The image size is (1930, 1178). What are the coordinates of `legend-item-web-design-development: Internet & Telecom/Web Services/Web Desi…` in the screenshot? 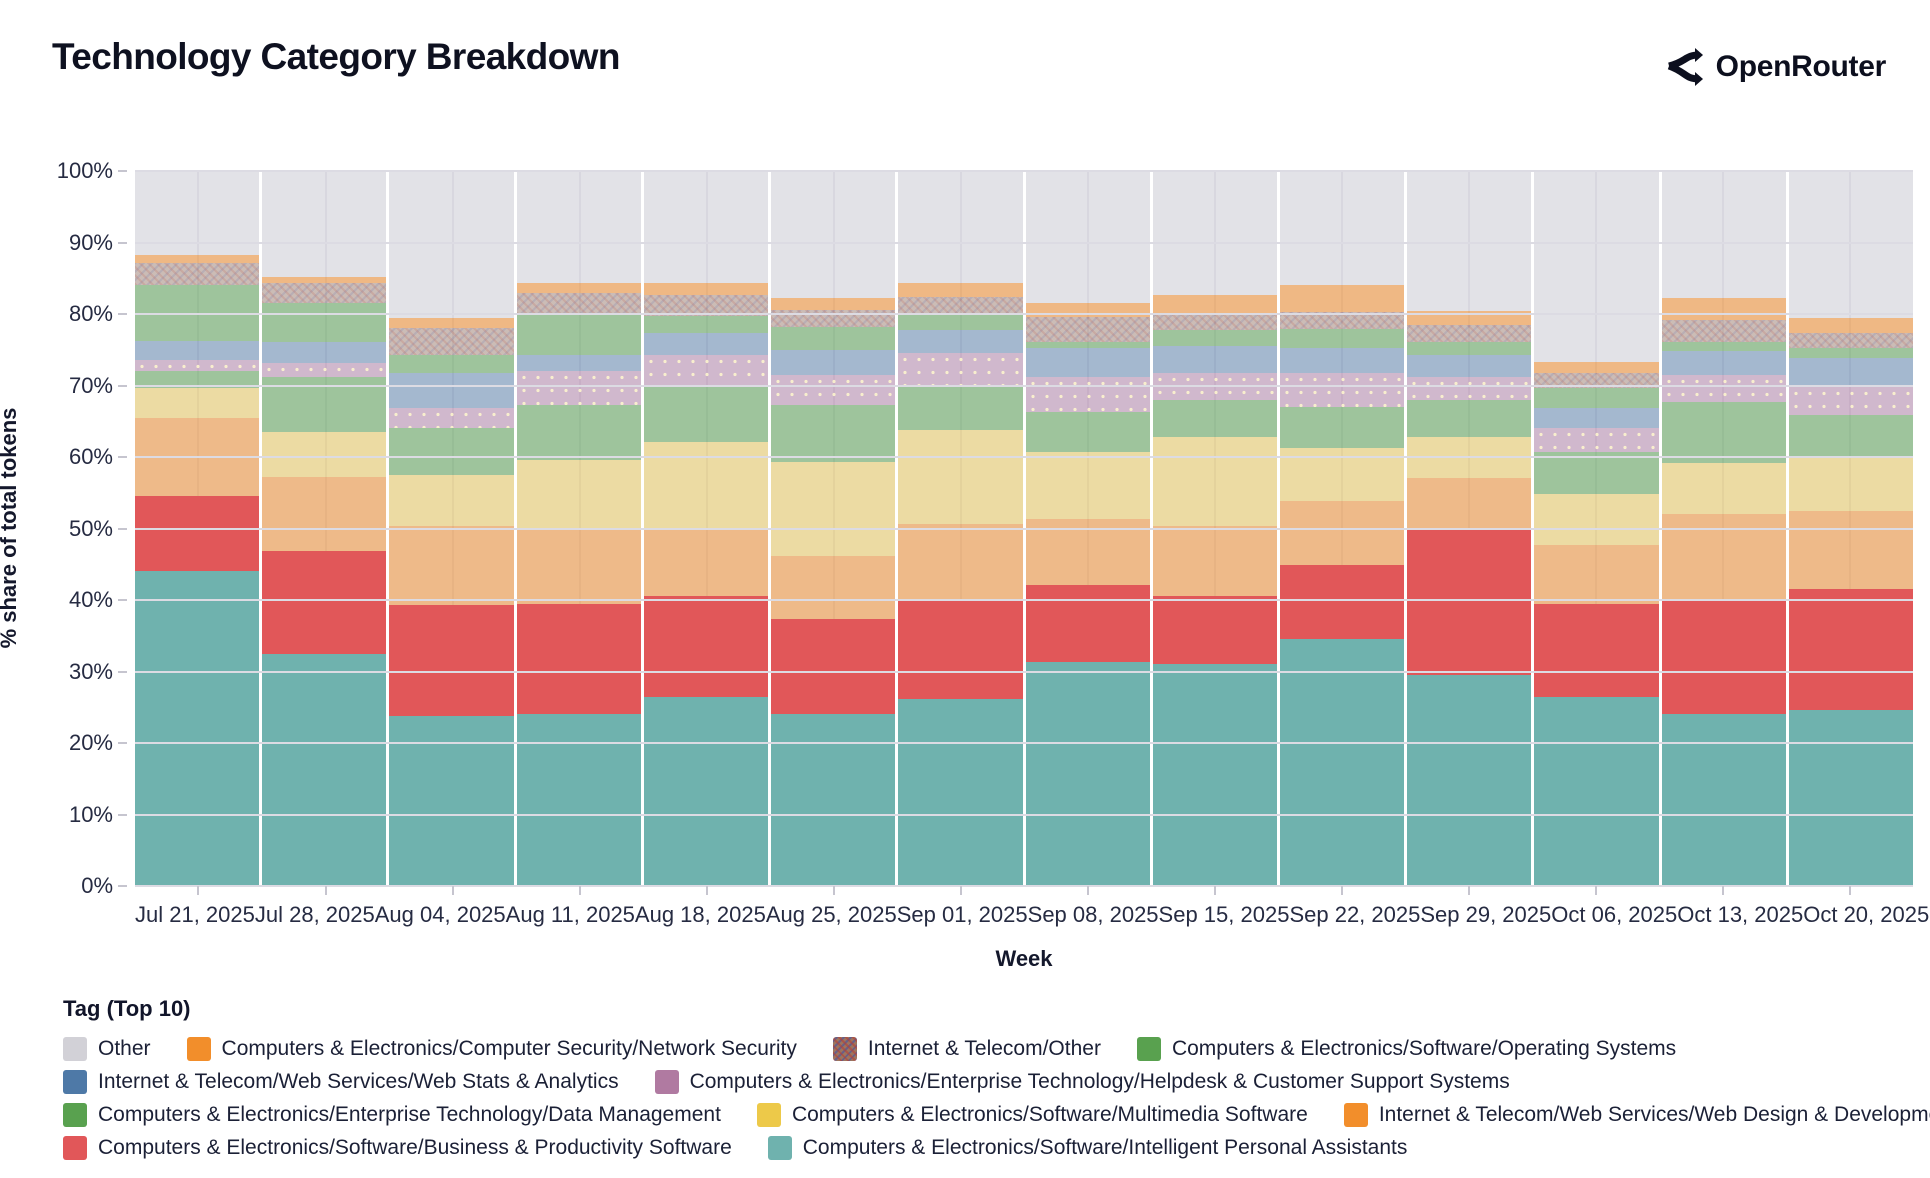 It's located at (1636, 1115).